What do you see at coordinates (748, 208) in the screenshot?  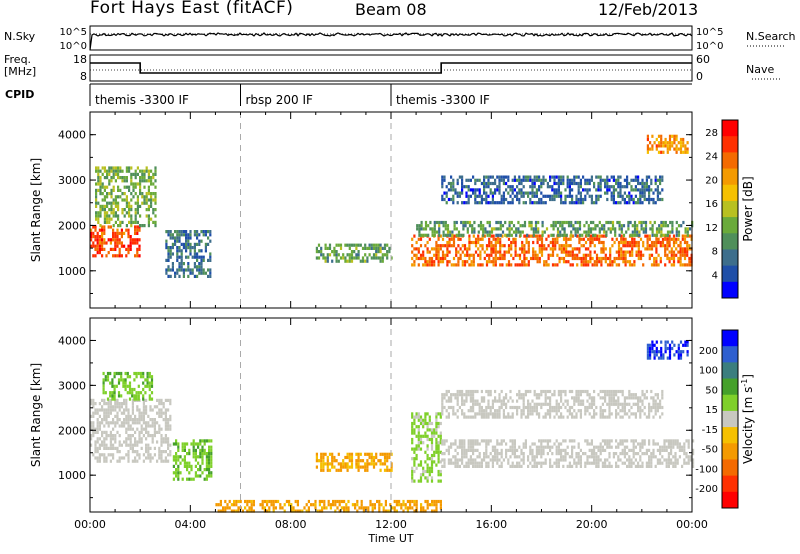 I see `colorbar-label: Power [dB]` at bounding box center [748, 208].